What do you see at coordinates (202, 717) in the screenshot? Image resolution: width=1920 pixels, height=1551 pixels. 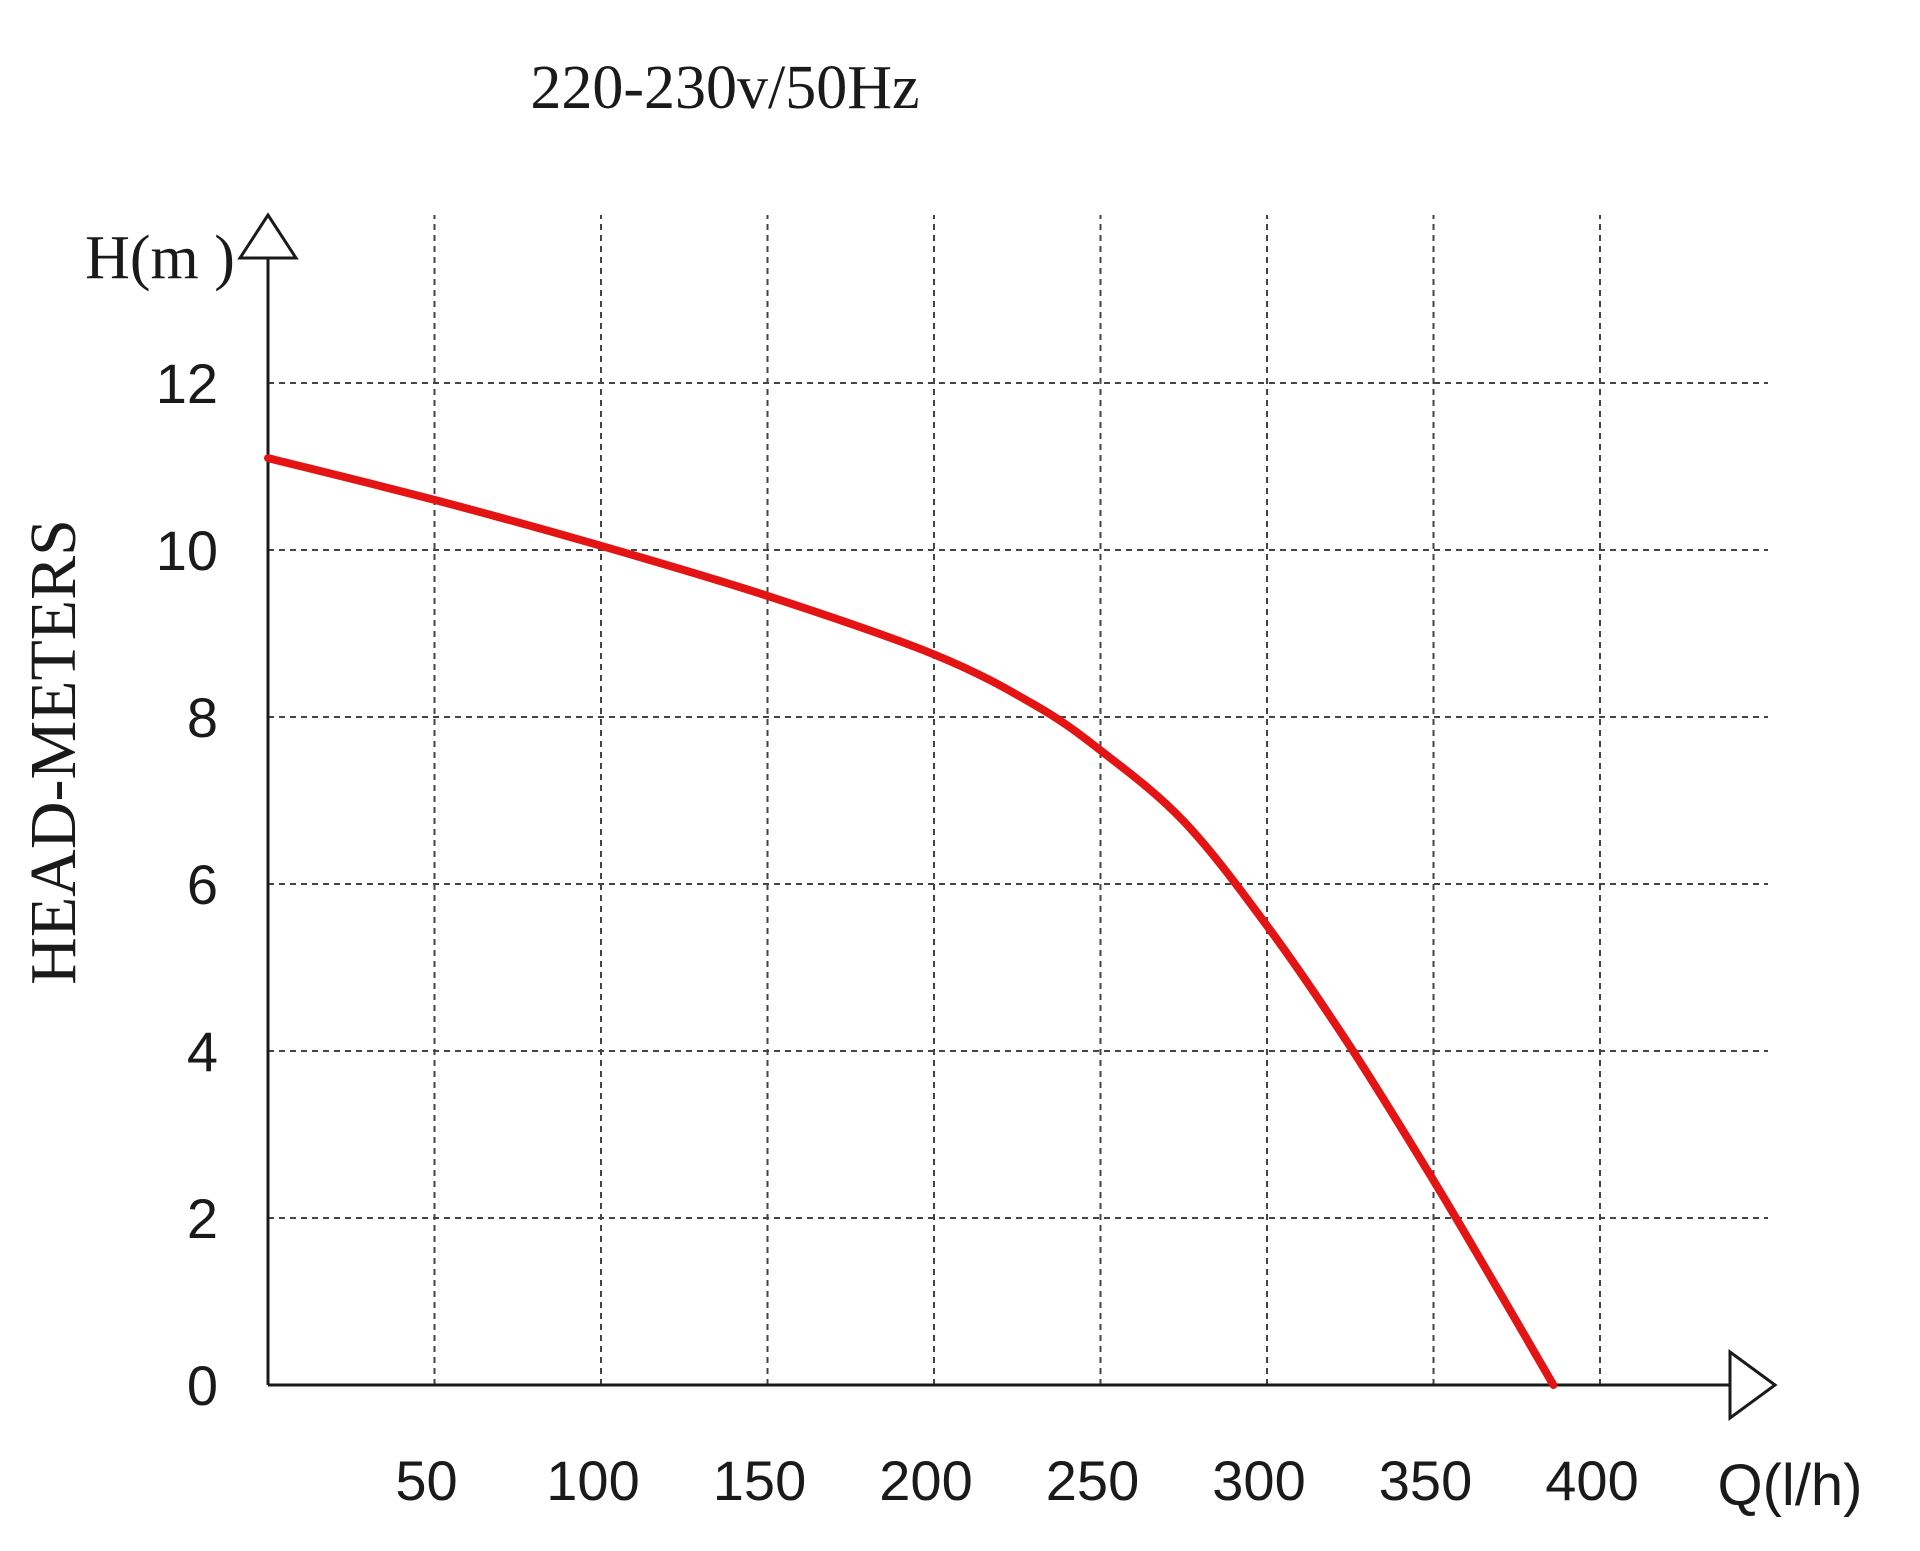 I see `y-tick-label: 8` at bounding box center [202, 717].